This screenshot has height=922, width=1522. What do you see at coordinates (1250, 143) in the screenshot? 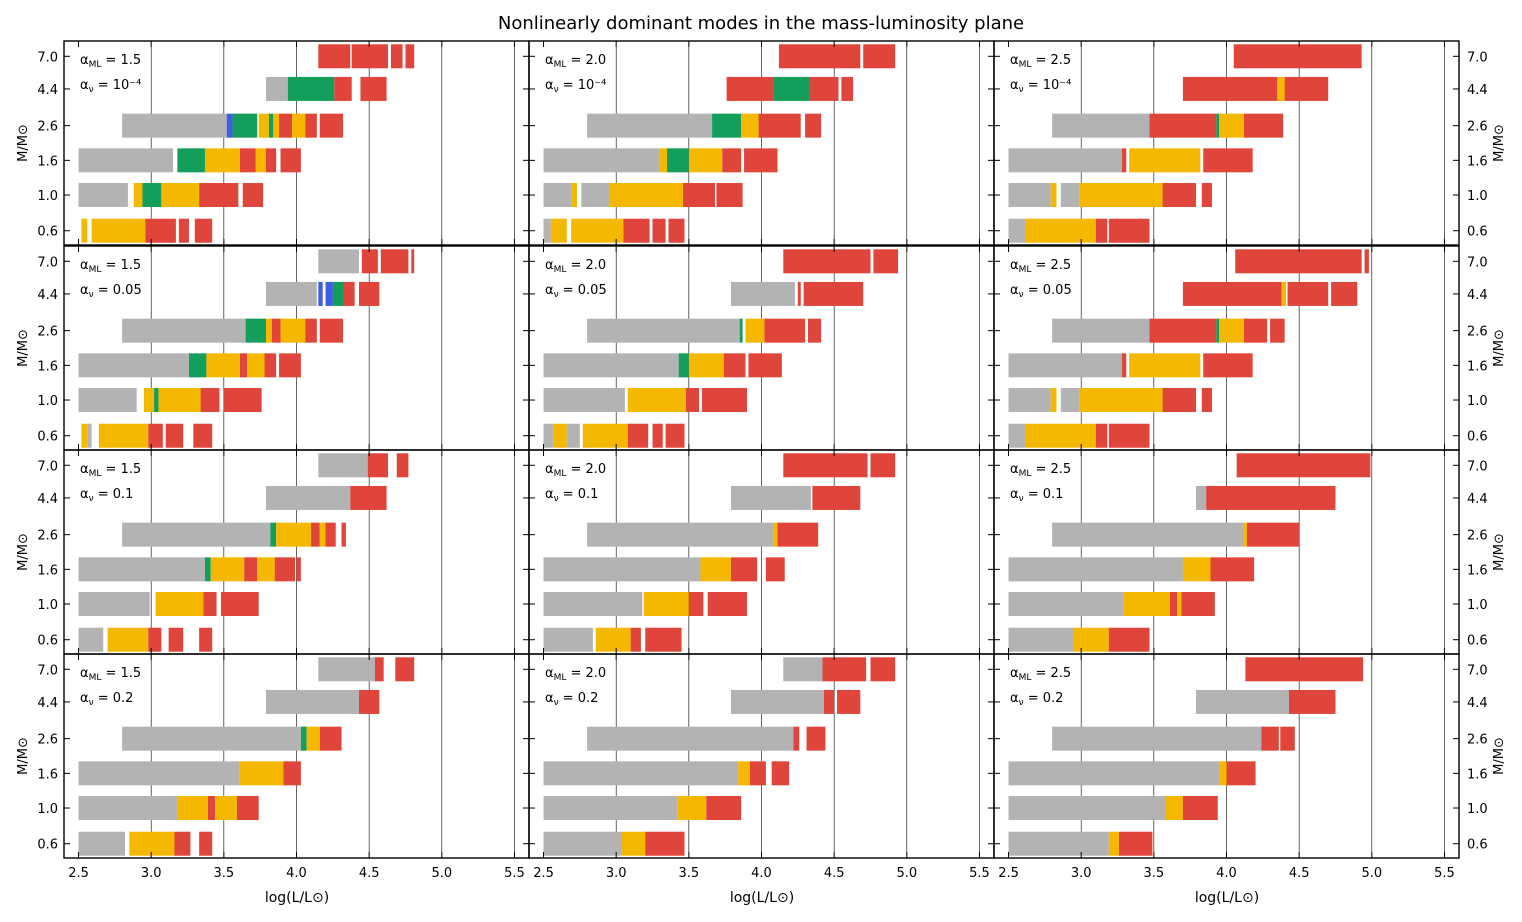
I see `panel-r1-c3: 7.0 4.4 2.6 1.6 1.0 0.6 M/M⊙ αML = 2.5 αν = 10⁻⁴` at bounding box center [1250, 143].